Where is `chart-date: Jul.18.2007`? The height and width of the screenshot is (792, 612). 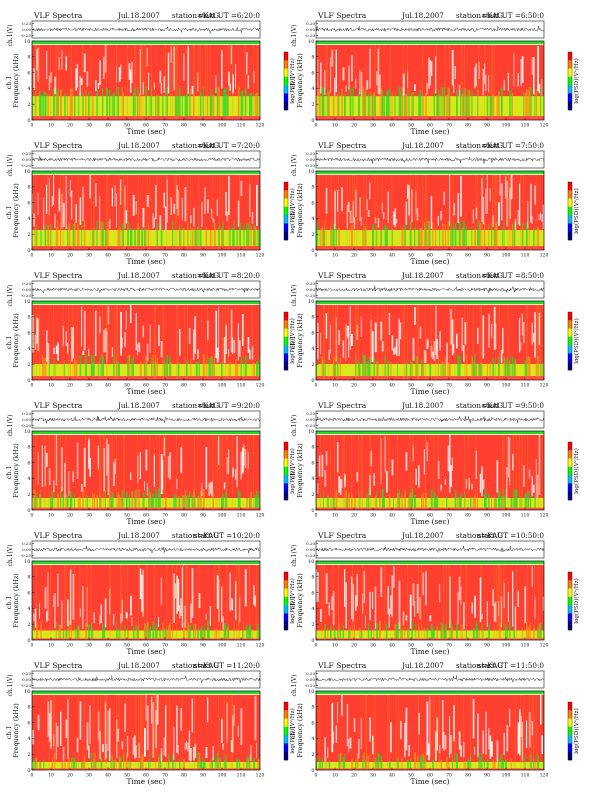
chart-date: Jul.18.2007 is located at coordinates (138, 145).